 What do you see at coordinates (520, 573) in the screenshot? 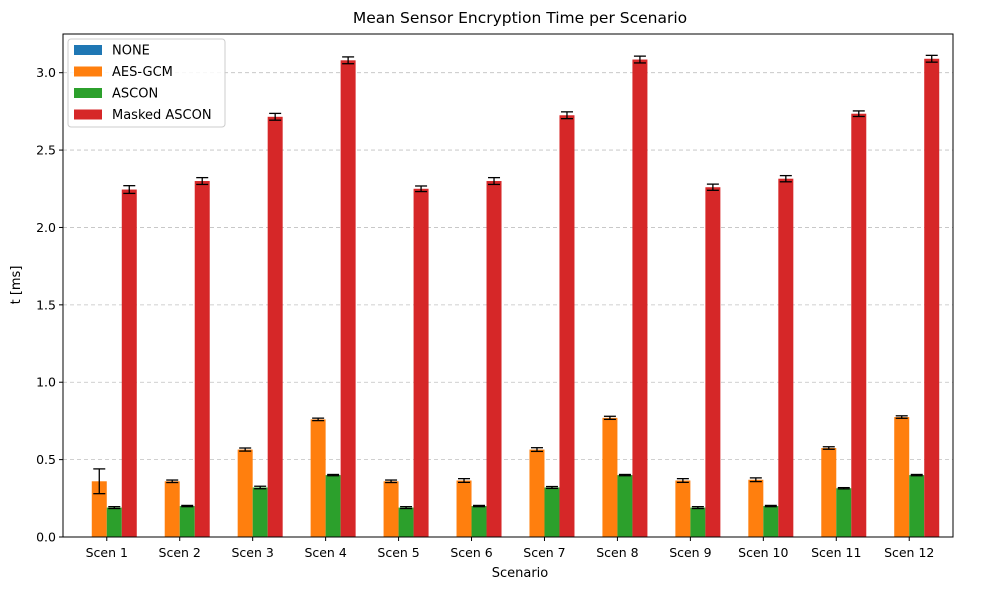
I see `x-axis-title: Scenario` at bounding box center [520, 573].